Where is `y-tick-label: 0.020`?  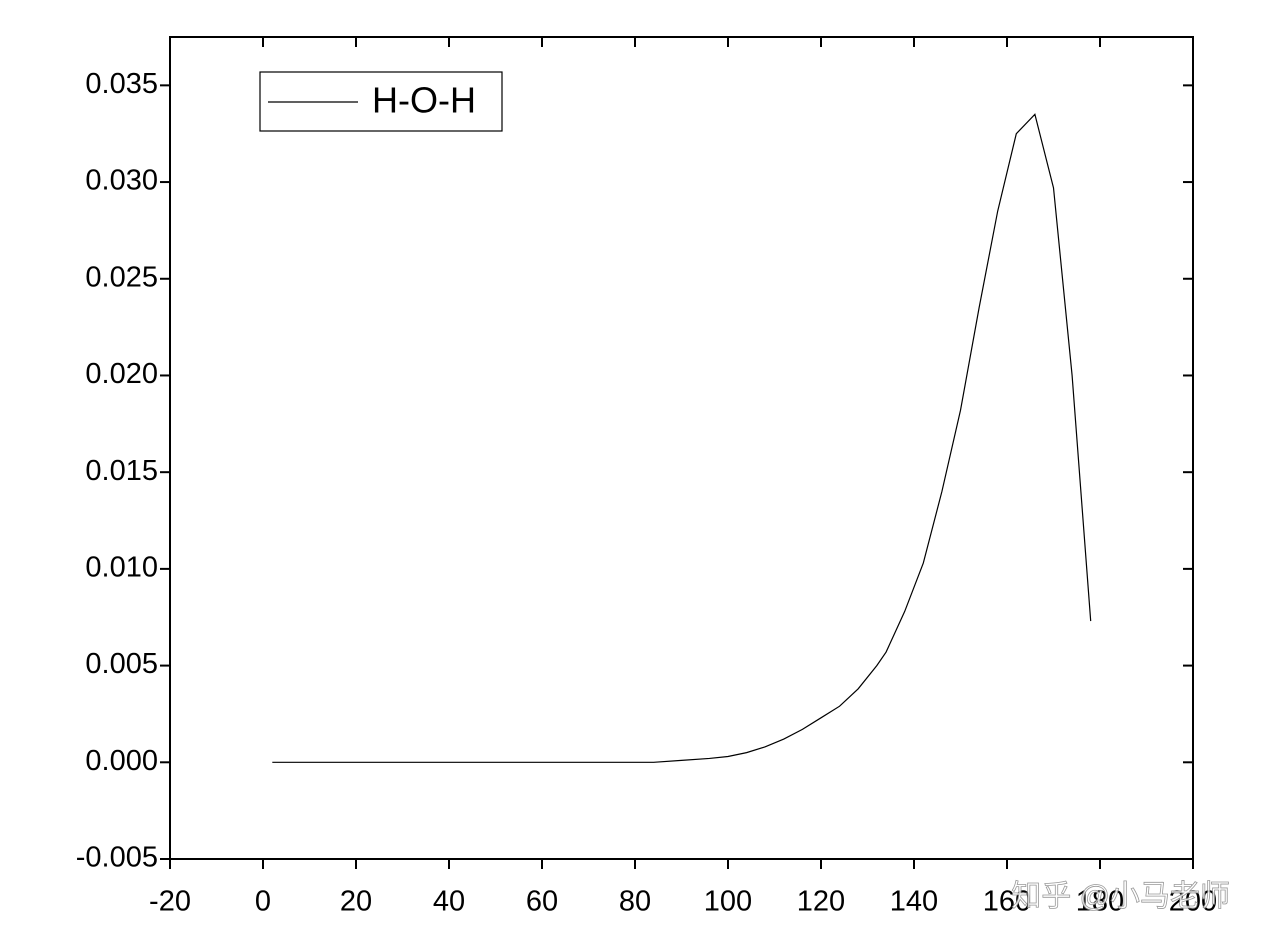
y-tick-label: 0.020 is located at coordinates (121, 374).